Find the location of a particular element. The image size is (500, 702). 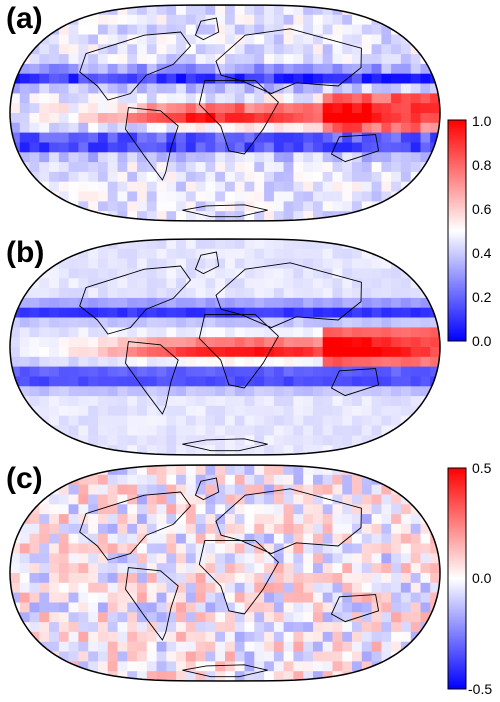

colorbar-main-tick: 0.0 is located at coordinates (482, 341).